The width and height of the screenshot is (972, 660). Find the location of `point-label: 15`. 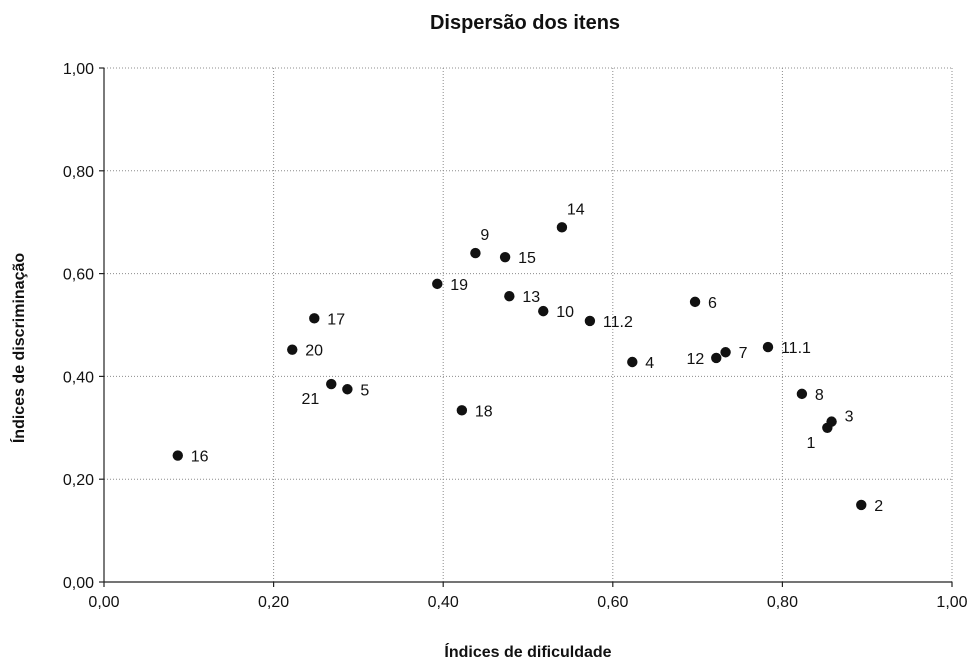

point-label: 15 is located at coordinates (527, 258).